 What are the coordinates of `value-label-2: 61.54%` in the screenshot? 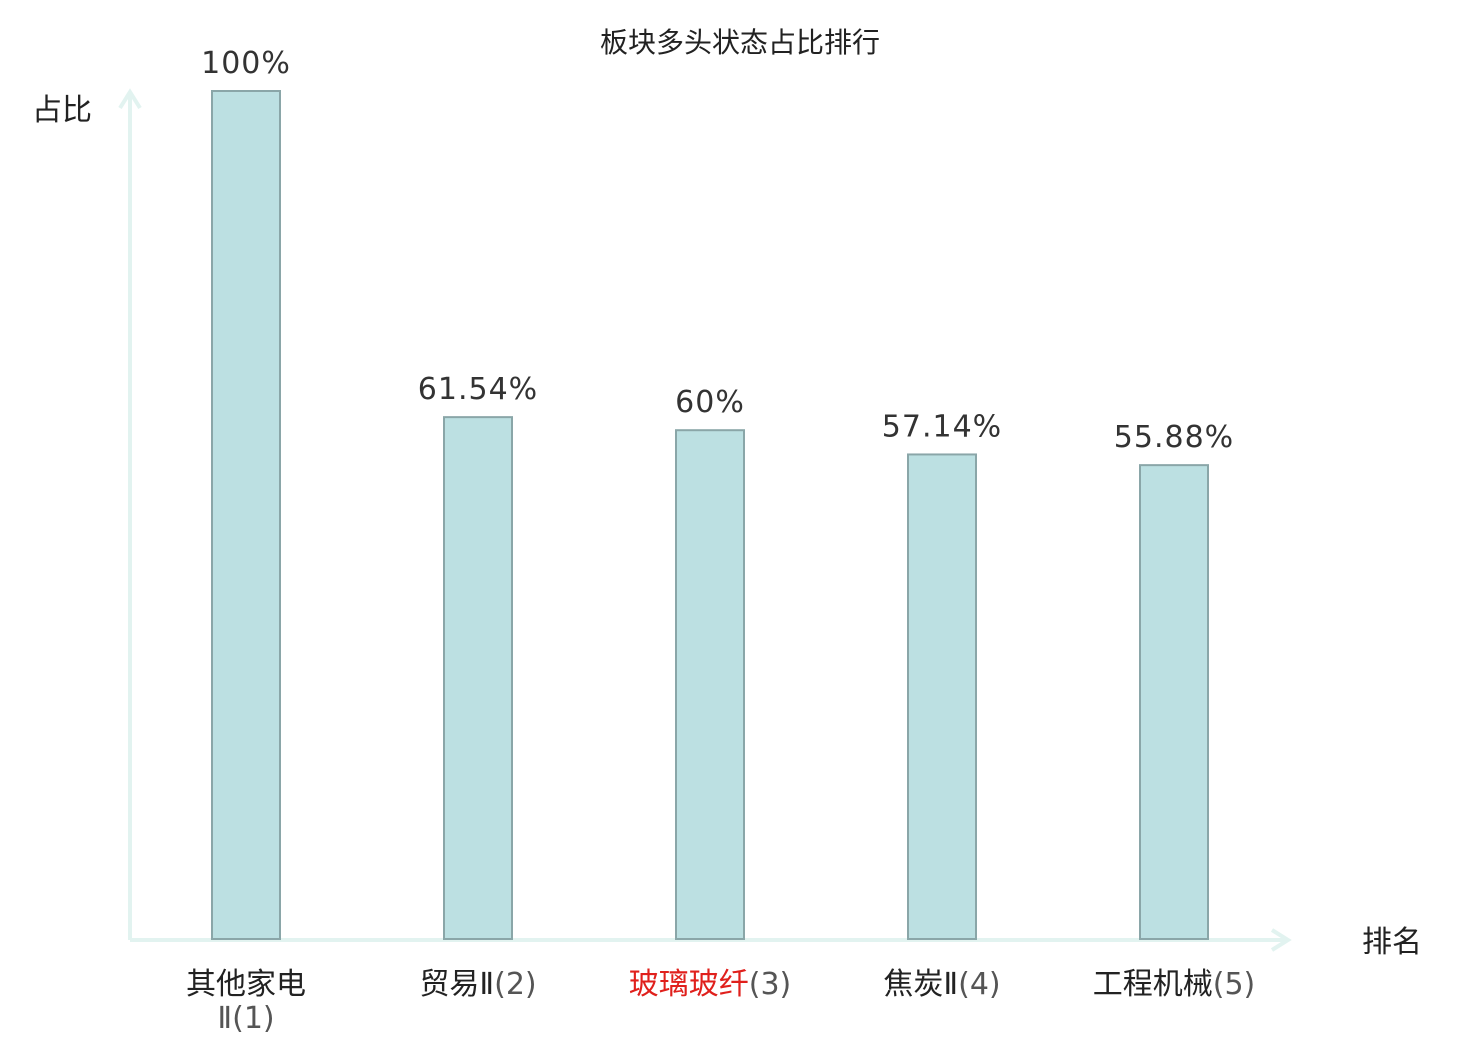 It's located at (478, 389).